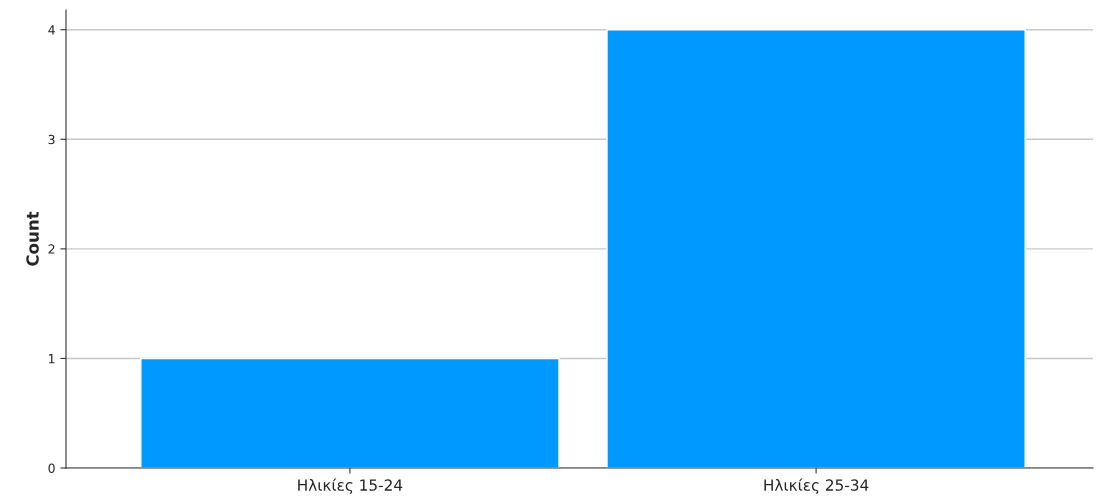 The height and width of the screenshot is (502, 1098). I want to click on y-tick-label: 3, so click(51, 139).